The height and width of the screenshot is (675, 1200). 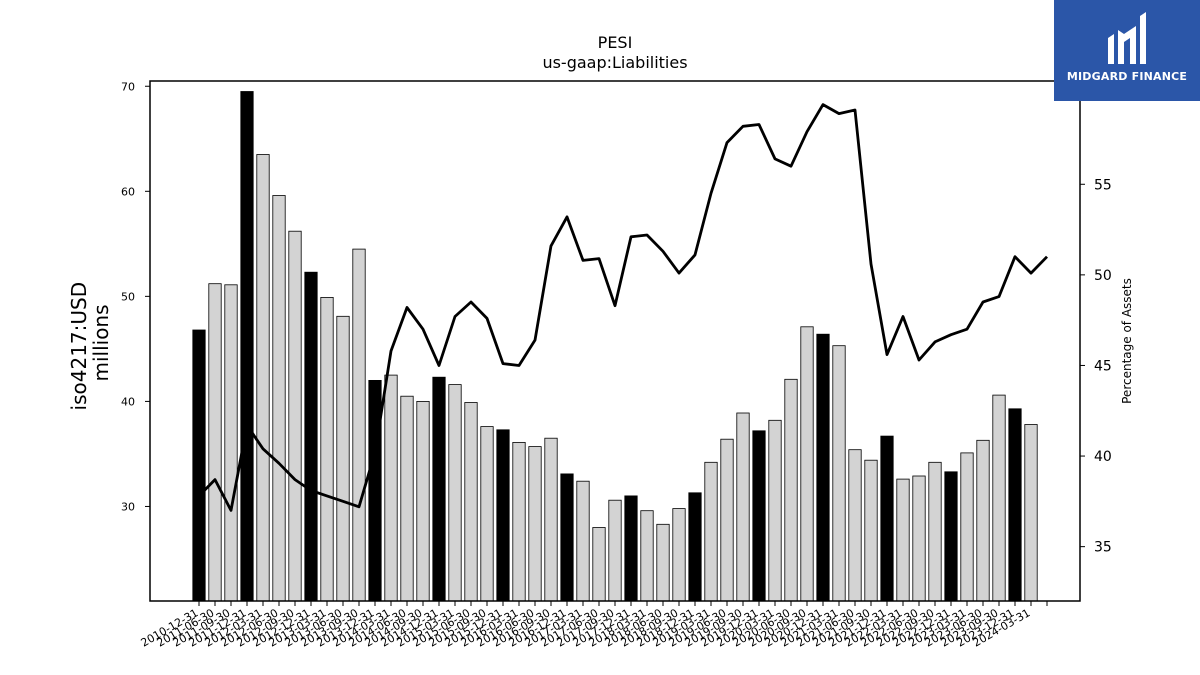 What do you see at coordinates (1127, 76) in the screenshot?
I see `brand-logo-text: MIDGARD FINANCE` at bounding box center [1127, 76].